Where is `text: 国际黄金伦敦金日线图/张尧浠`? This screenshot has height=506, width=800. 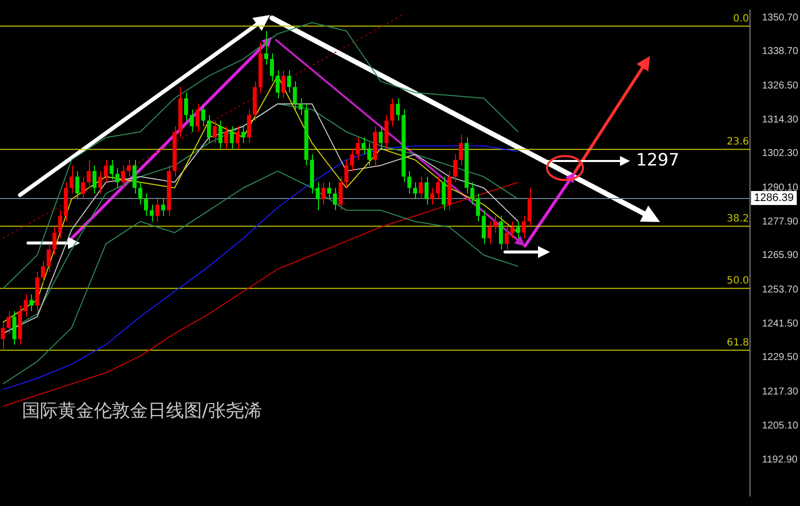 text: 国际黄金伦敦金日线图/张尧浠 is located at coordinates (142, 411).